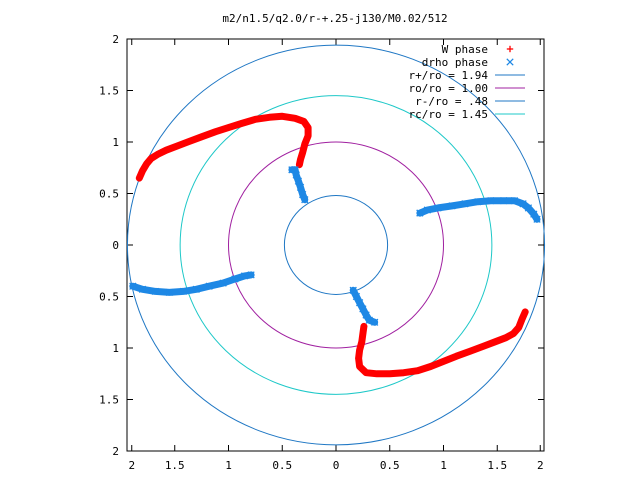 The width and height of the screenshot is (640, 480). What do you see at coordinates (448, 114) in the screenshot?
I see `legend-label: rc/ro = 1.45` at bounding box center [448, 114].